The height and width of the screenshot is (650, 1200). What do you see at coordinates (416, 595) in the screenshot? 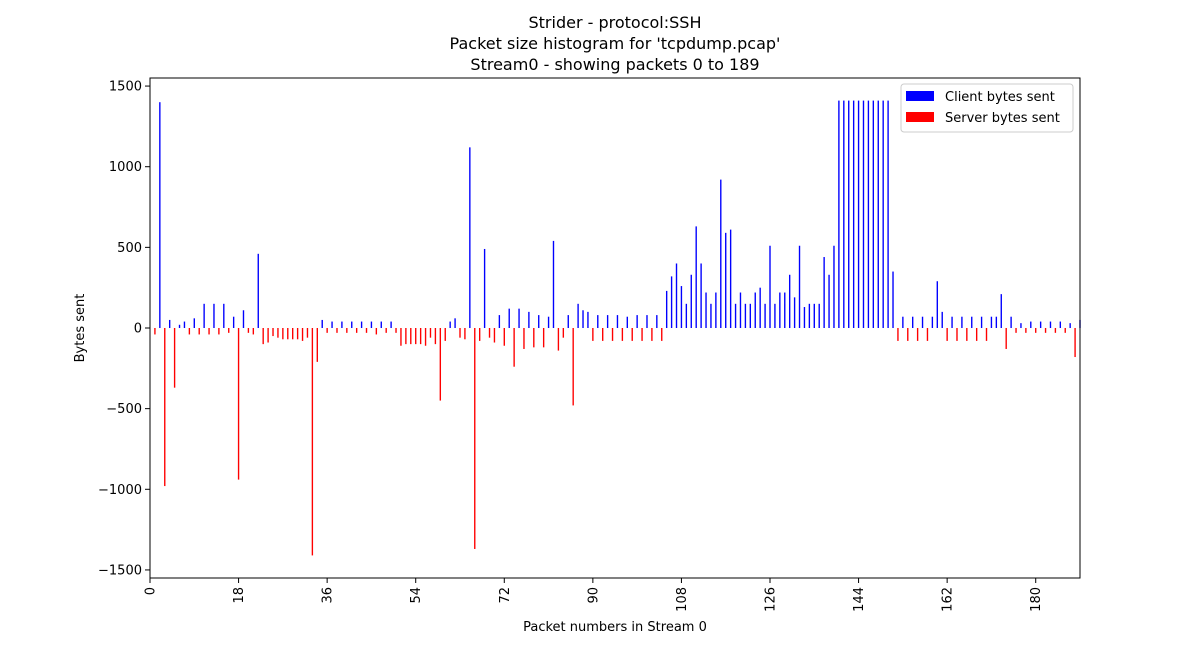
I see `x-tick-label-54: 54` at bounding box center [416, 595].